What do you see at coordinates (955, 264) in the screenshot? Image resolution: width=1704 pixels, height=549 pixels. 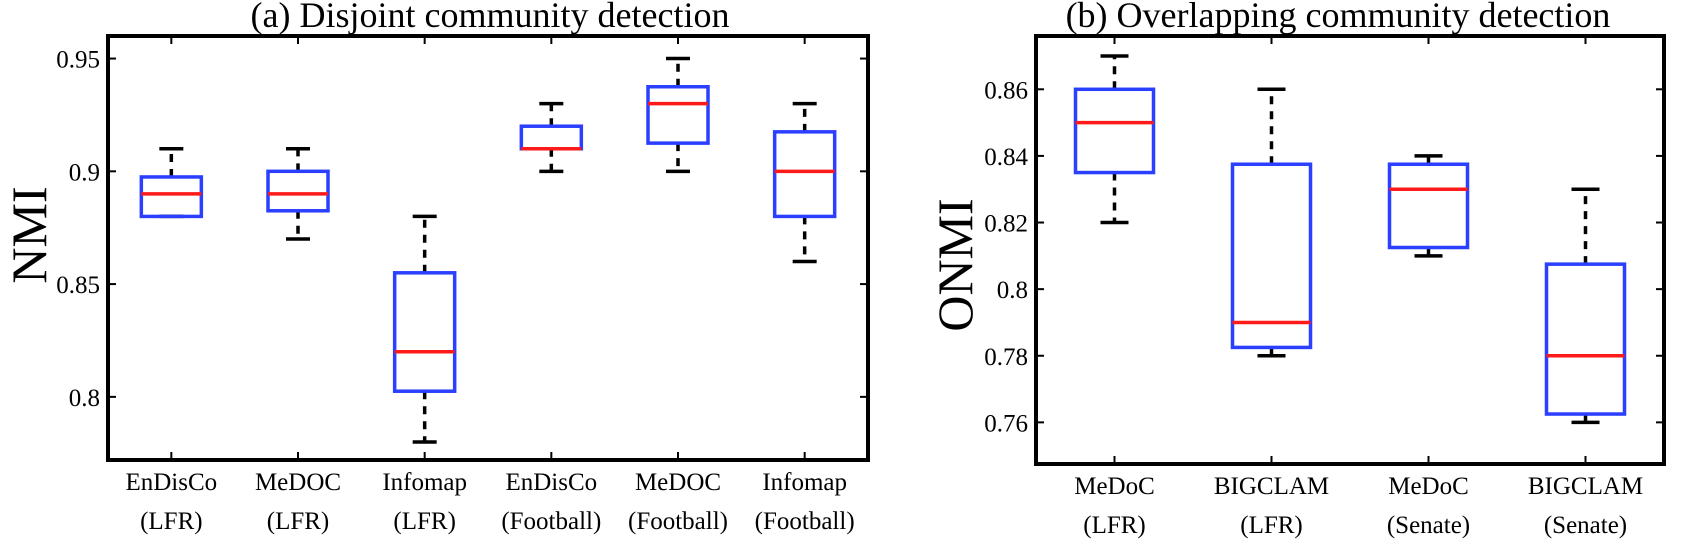 I see `y-axis-label: ONMI` at bounding box center [955, 264].